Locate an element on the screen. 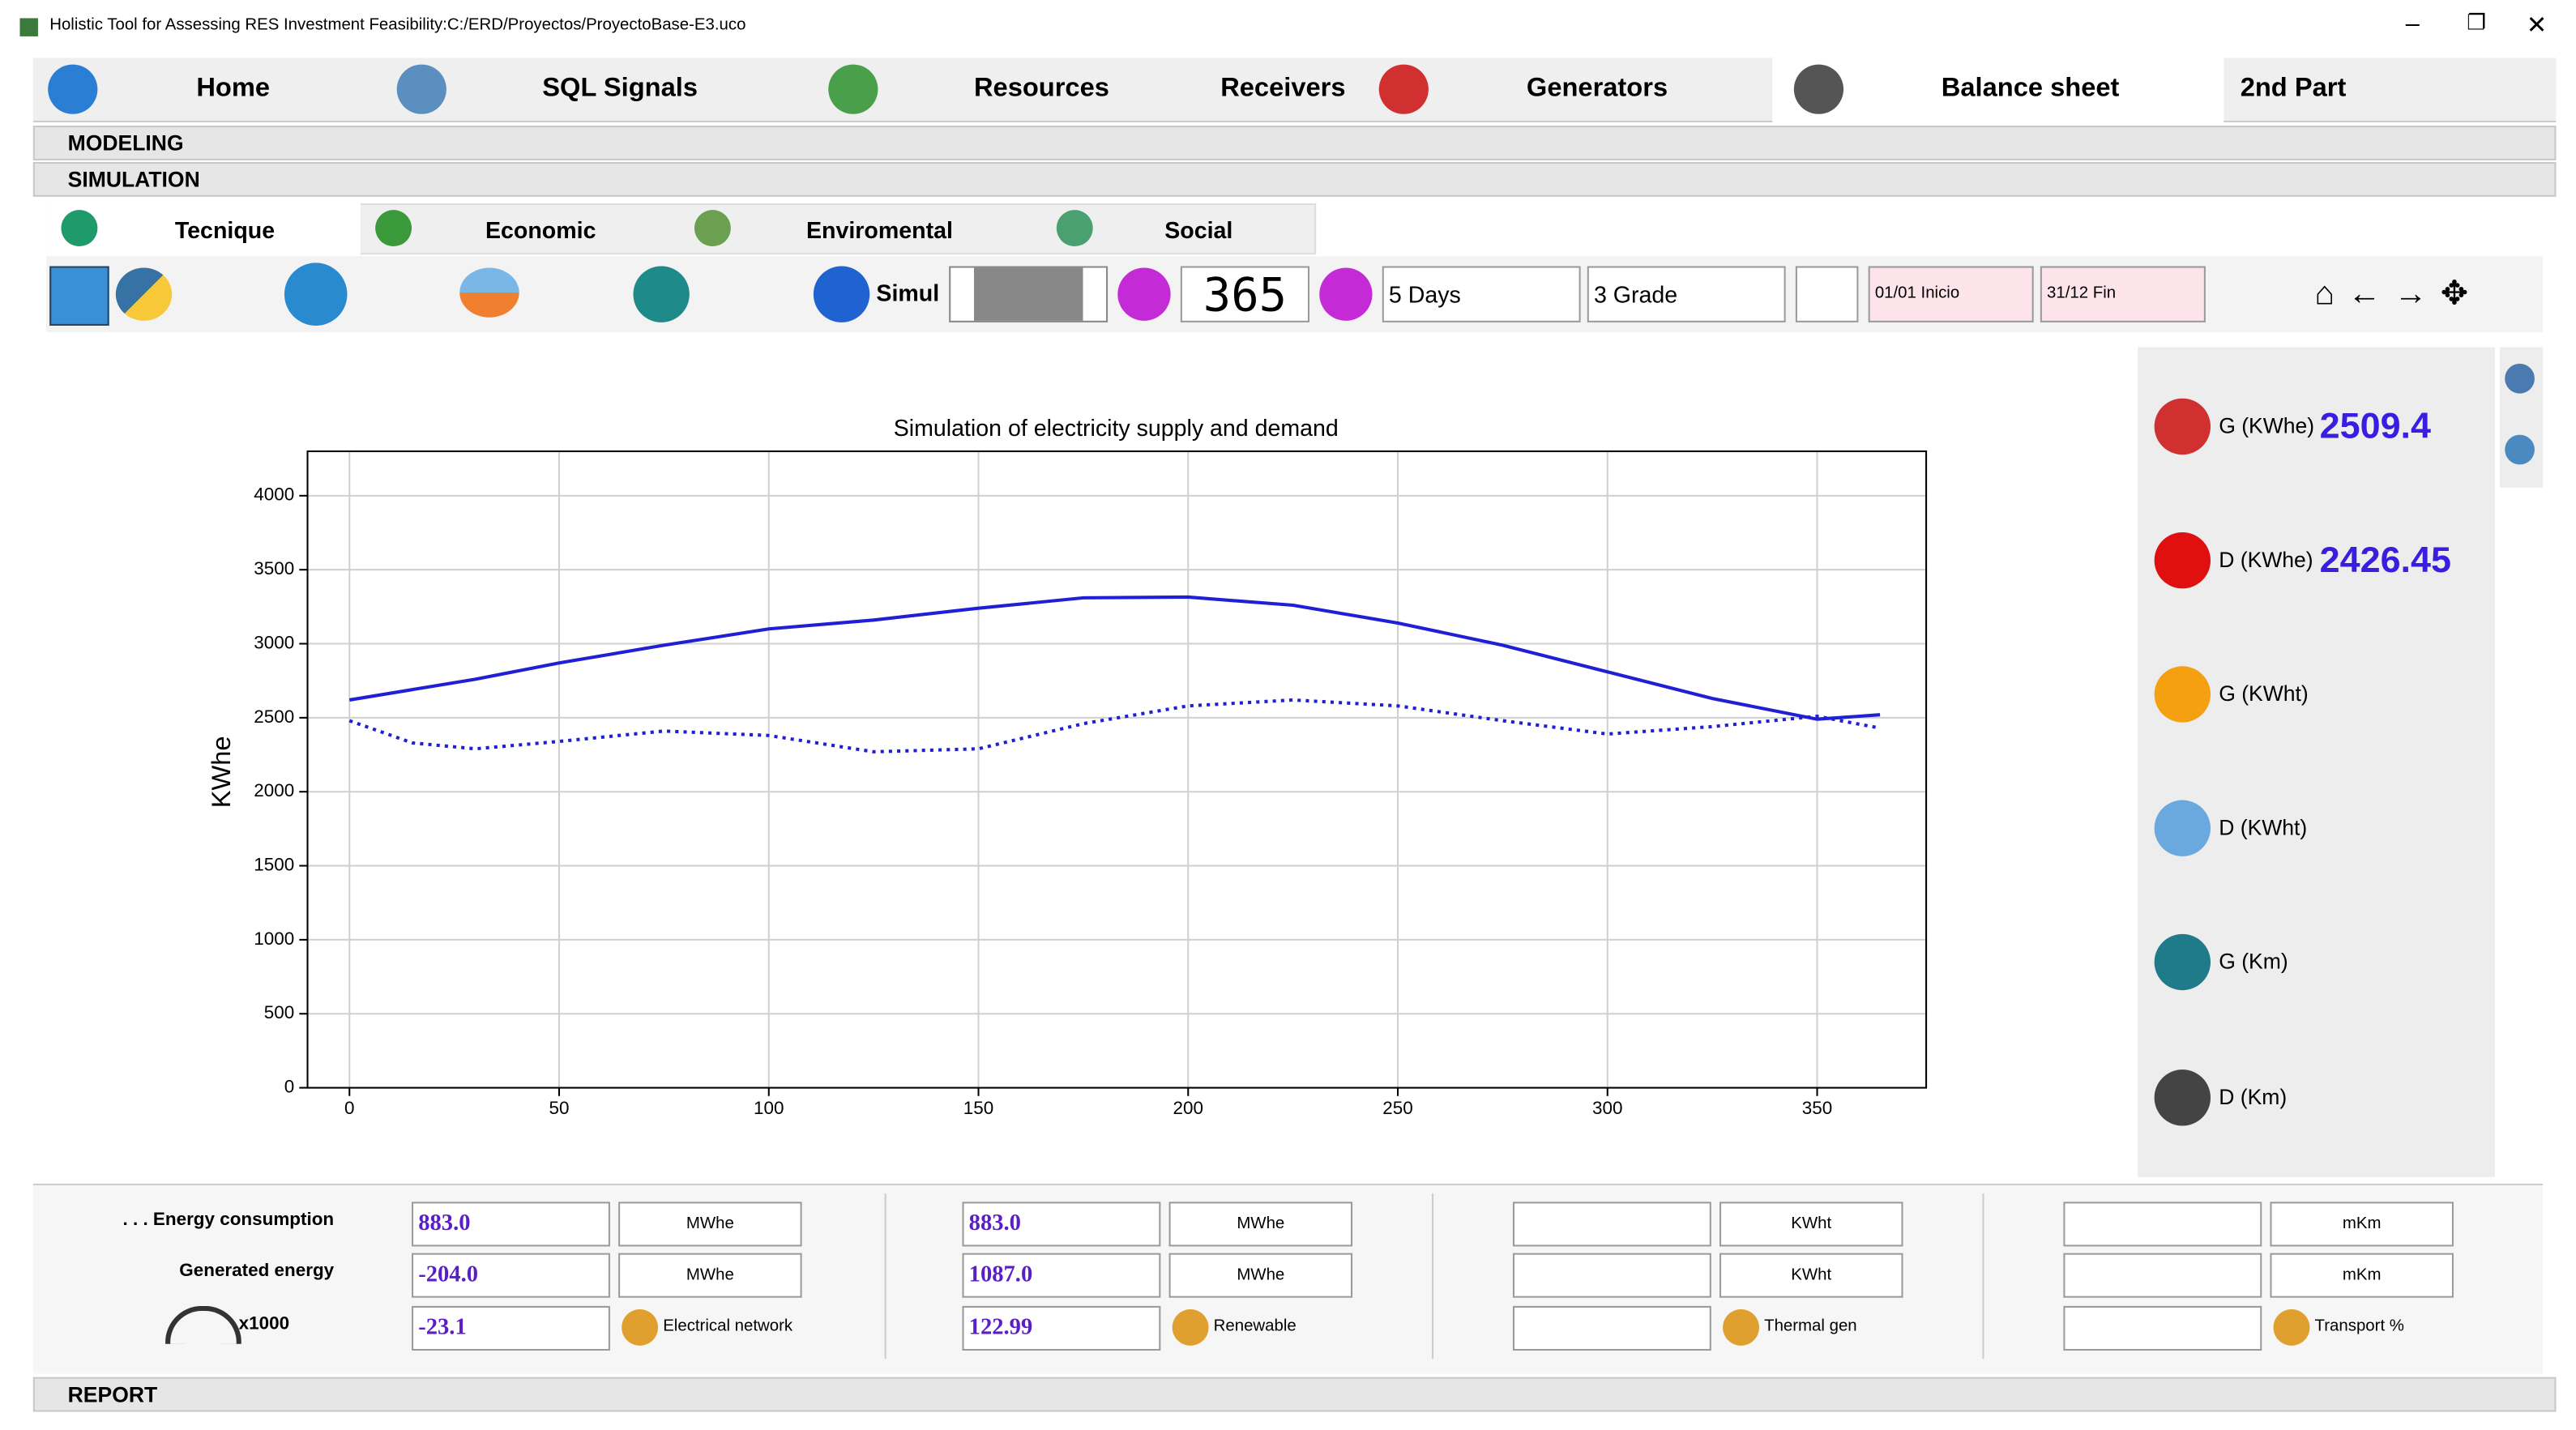  main-tab: Resources is located at coordinates (1041, 88).